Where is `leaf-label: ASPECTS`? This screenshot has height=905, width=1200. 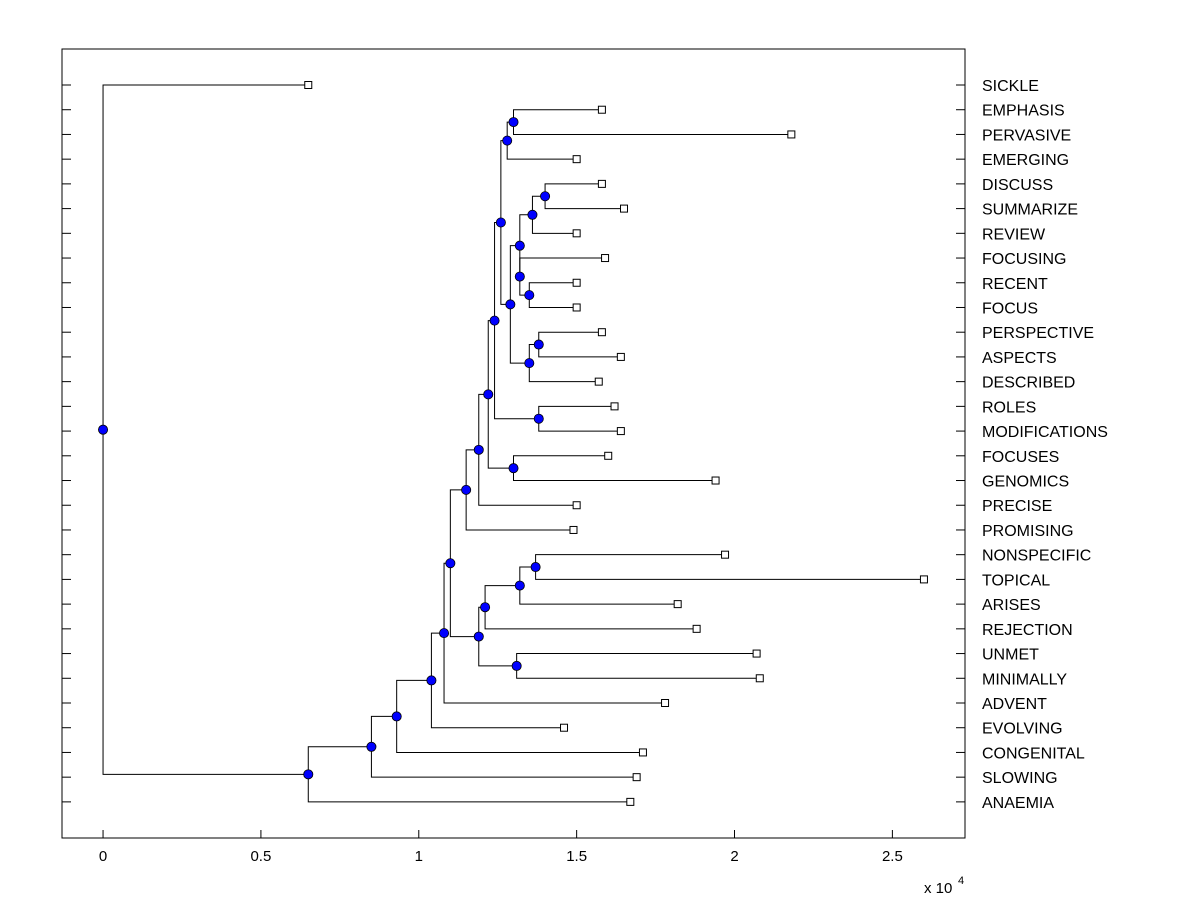 leaf-label: ASPECTS is located at coordinates (1019, 358).